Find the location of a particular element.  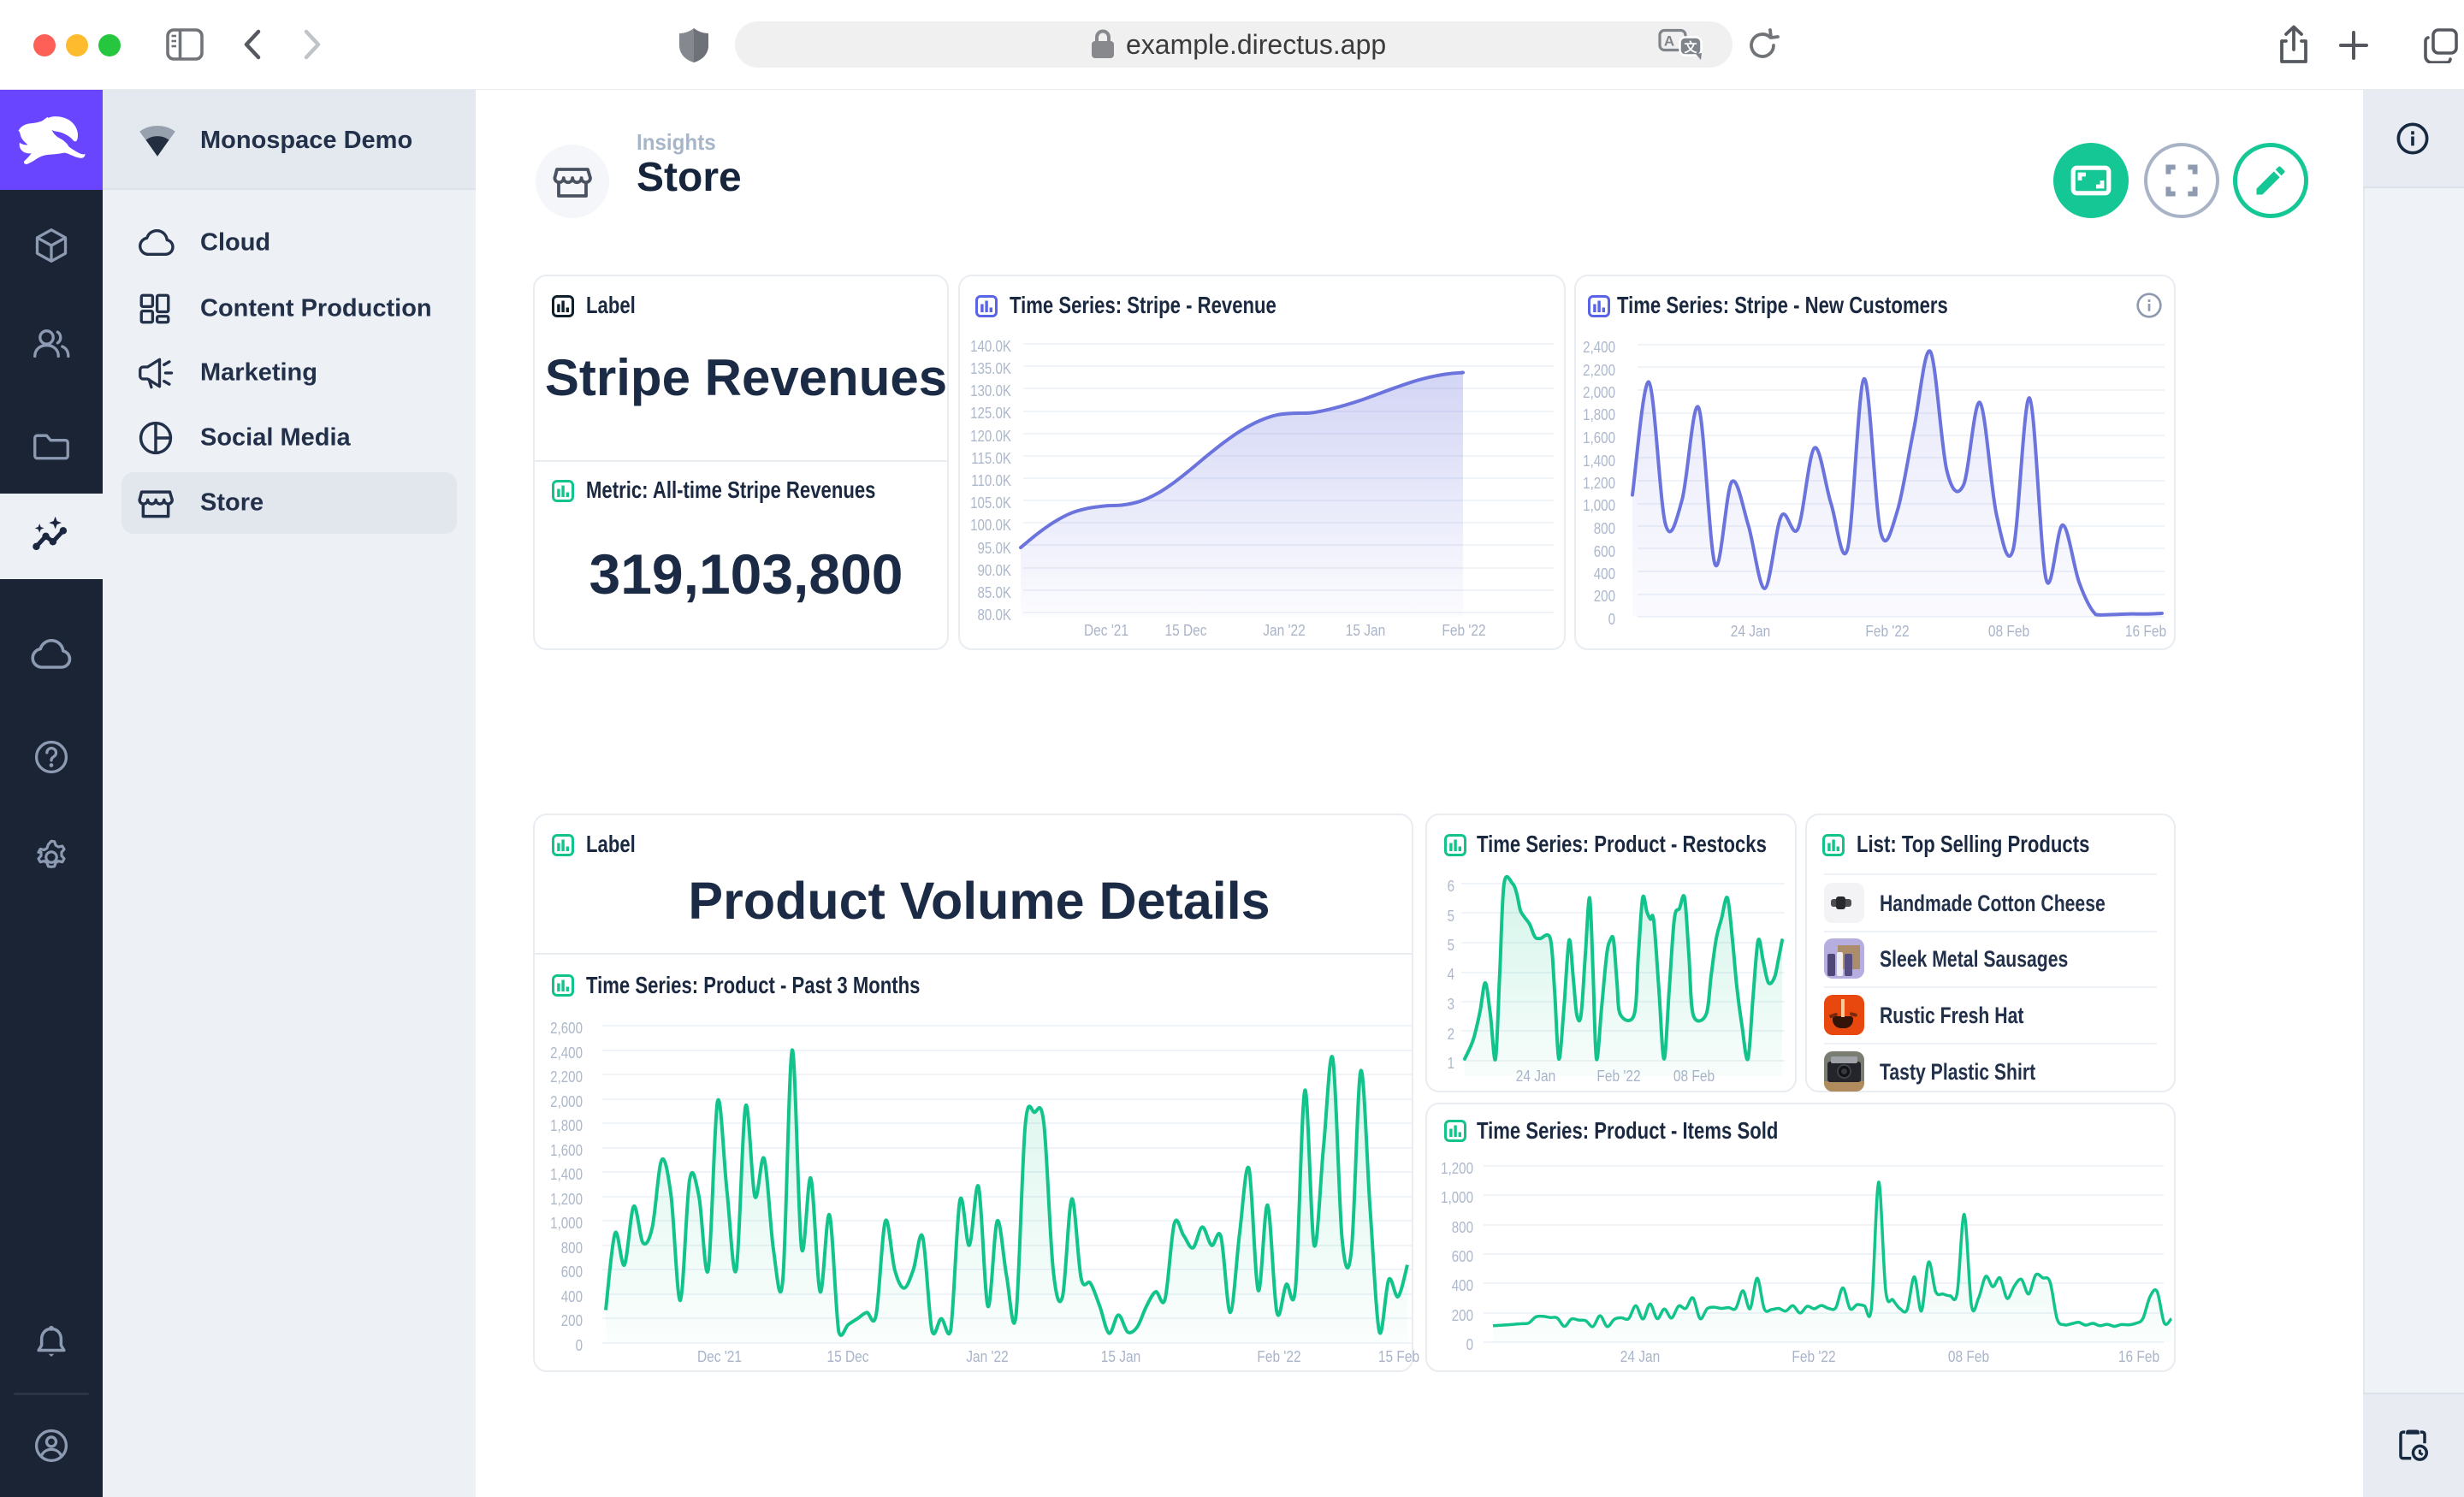

svg-text: A is located at coordinates (1669, 41).